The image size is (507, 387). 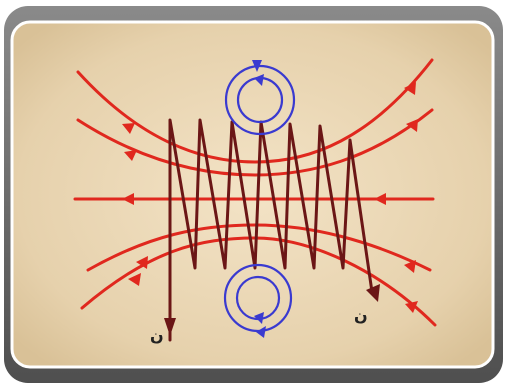 What do you see at coordinates (128, 199) in the screenshot?
I see `arrow-center-left` at bounding box center [128, 199].